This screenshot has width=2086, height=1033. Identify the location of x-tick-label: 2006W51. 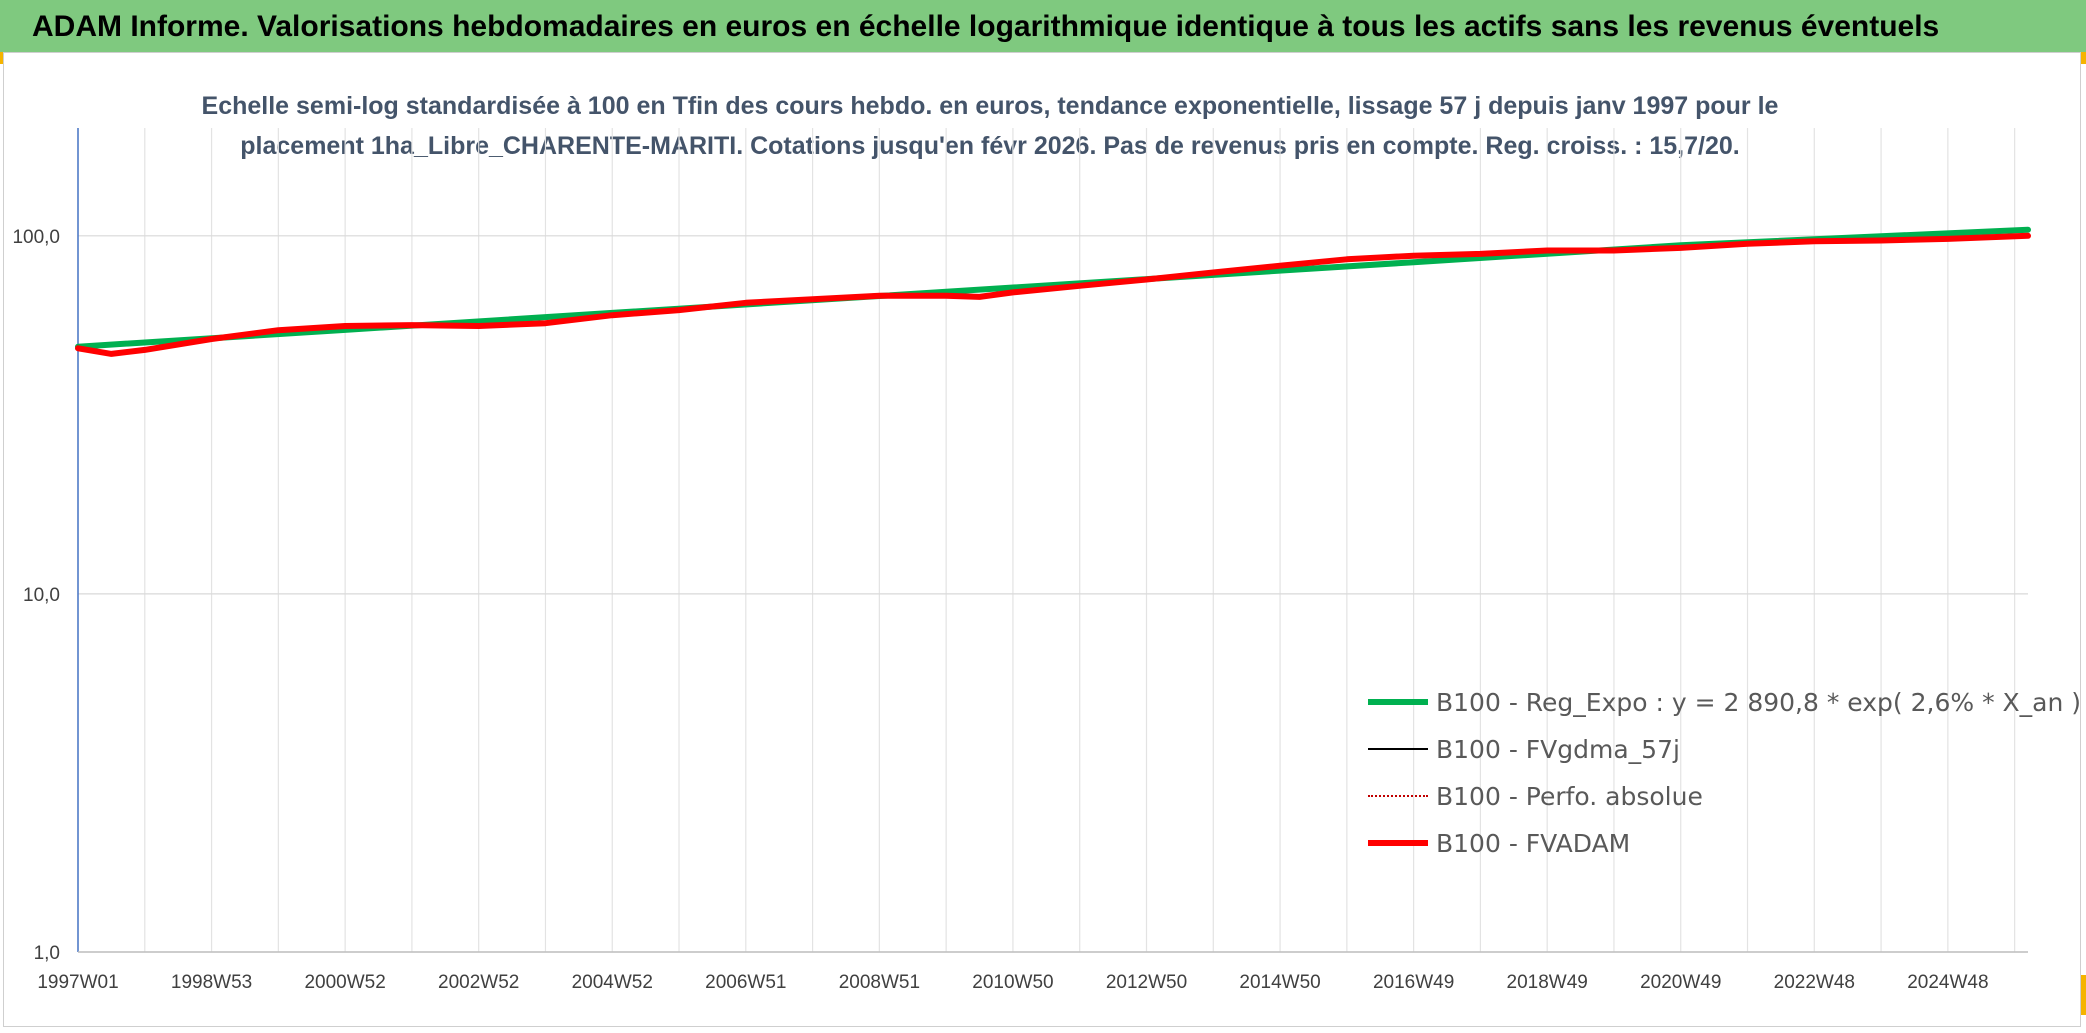
(745, 982).